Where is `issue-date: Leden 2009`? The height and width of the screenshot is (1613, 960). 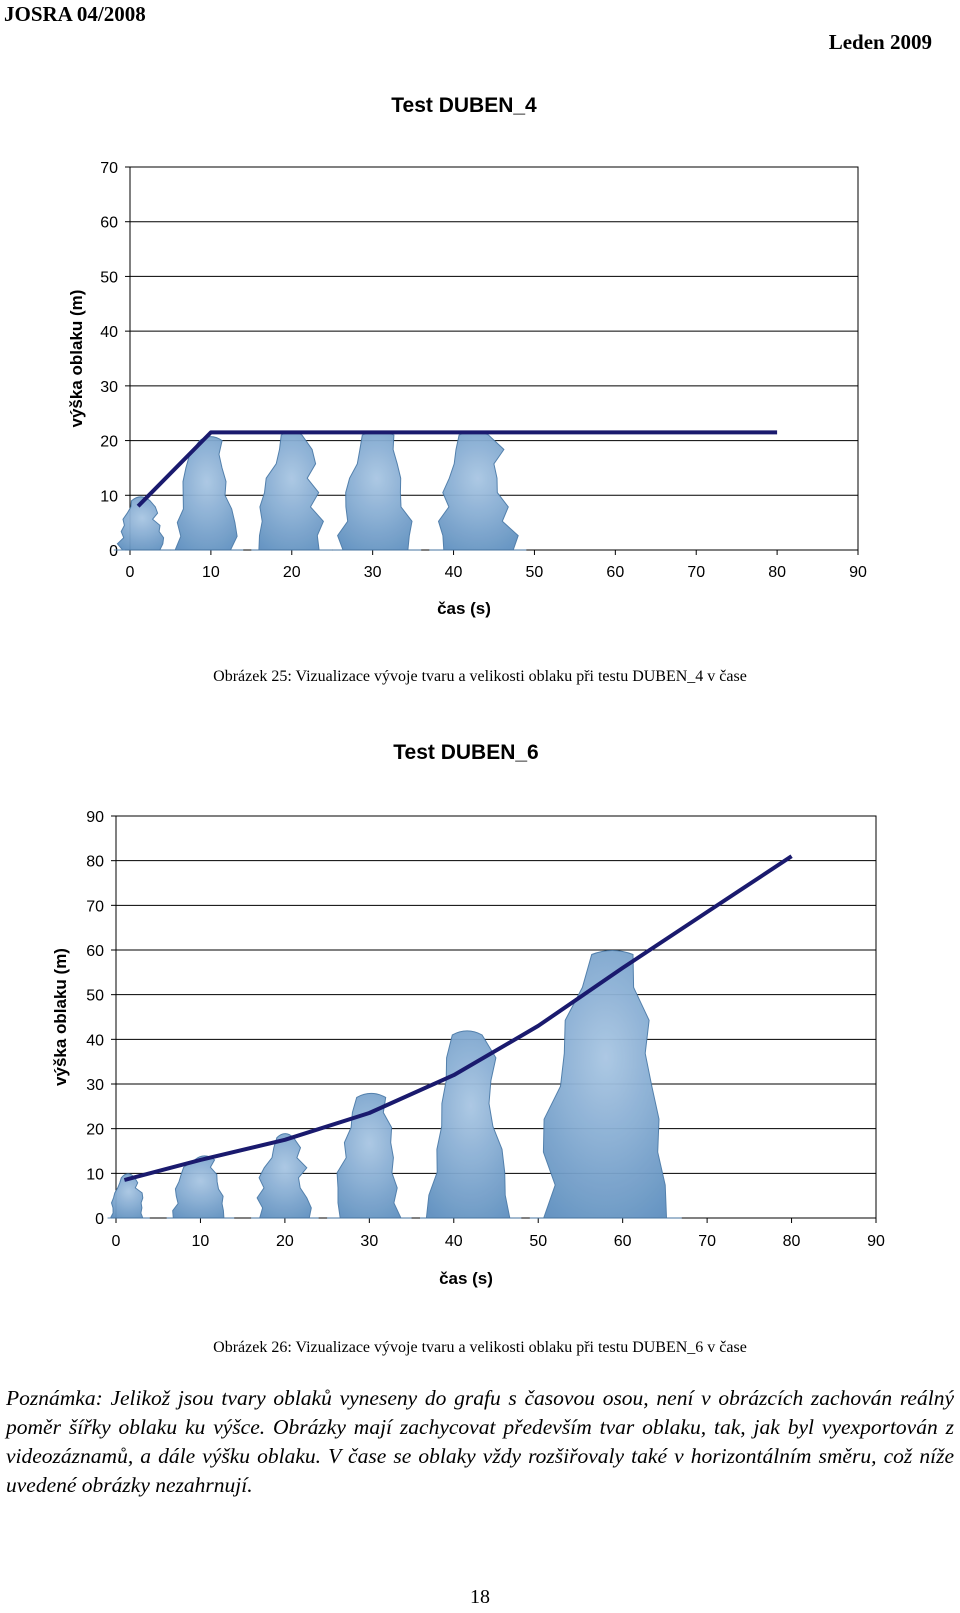
issue-date: Leden 2009 is located at coordinates (880, 42).